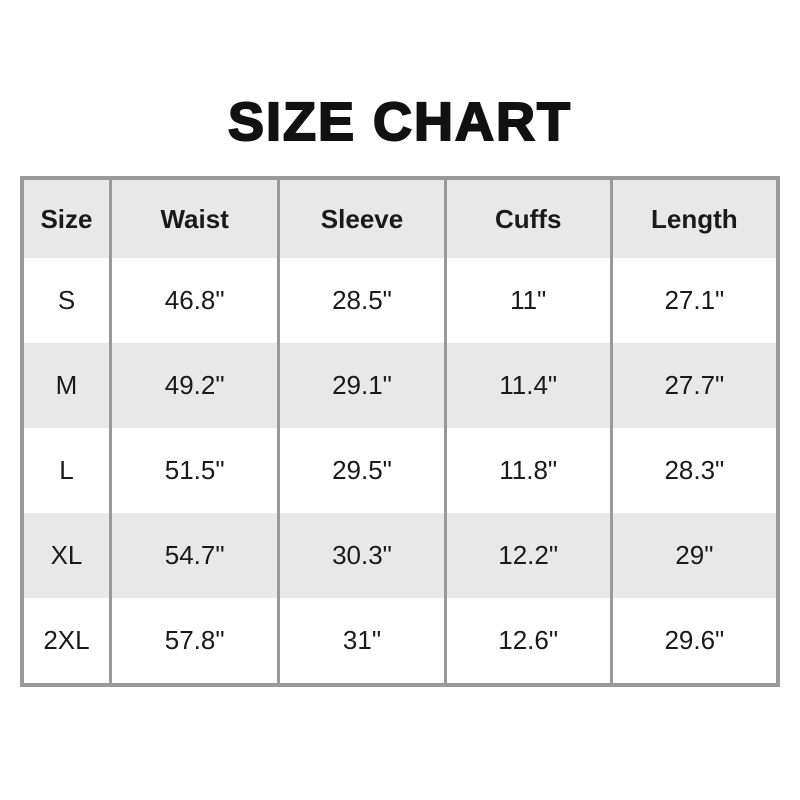  Describe the element at coordinates (363, 385) in the screenshot. I see `table-cell: 29.1"` at that location.